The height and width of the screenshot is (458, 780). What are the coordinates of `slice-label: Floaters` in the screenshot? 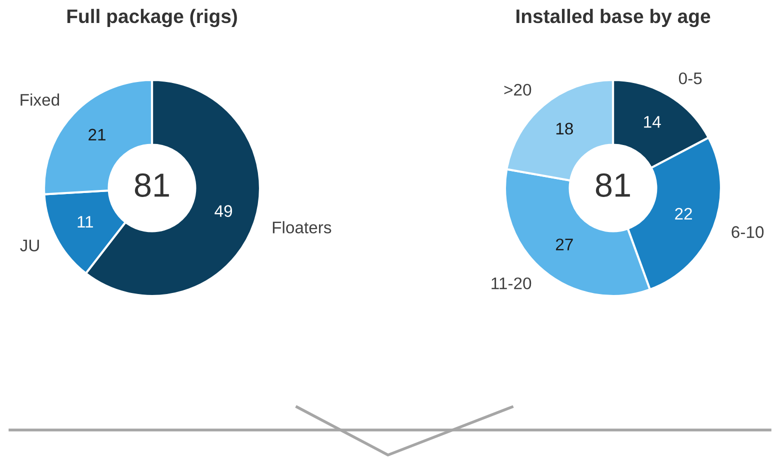 It's located at (302, 227).